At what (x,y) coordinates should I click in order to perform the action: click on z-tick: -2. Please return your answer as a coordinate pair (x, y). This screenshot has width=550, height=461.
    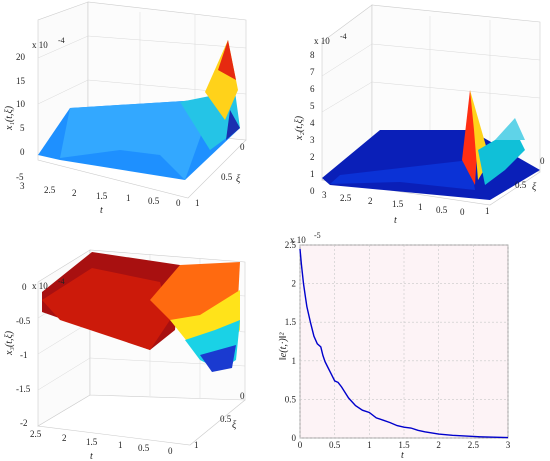
    Looking at the image, I should click on (24, 423).